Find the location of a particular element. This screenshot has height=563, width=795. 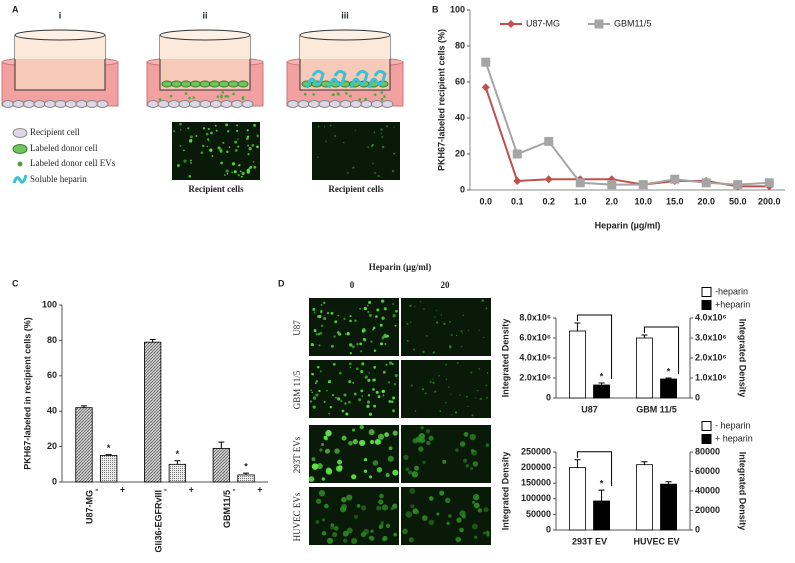

insert-rim is located at coordinates (60, 35).